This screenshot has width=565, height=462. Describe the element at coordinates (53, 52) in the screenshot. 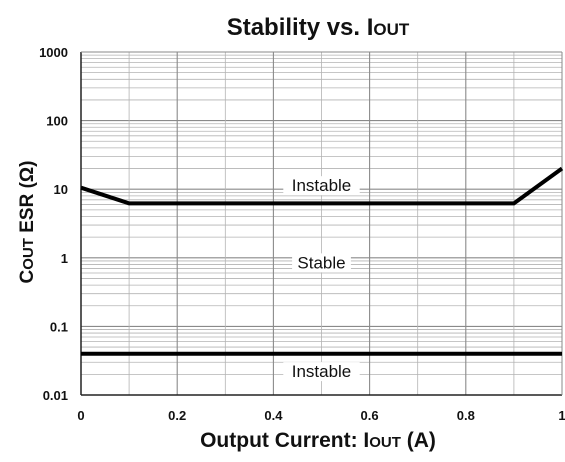

I see `y-tick-label: 1000` at that location.